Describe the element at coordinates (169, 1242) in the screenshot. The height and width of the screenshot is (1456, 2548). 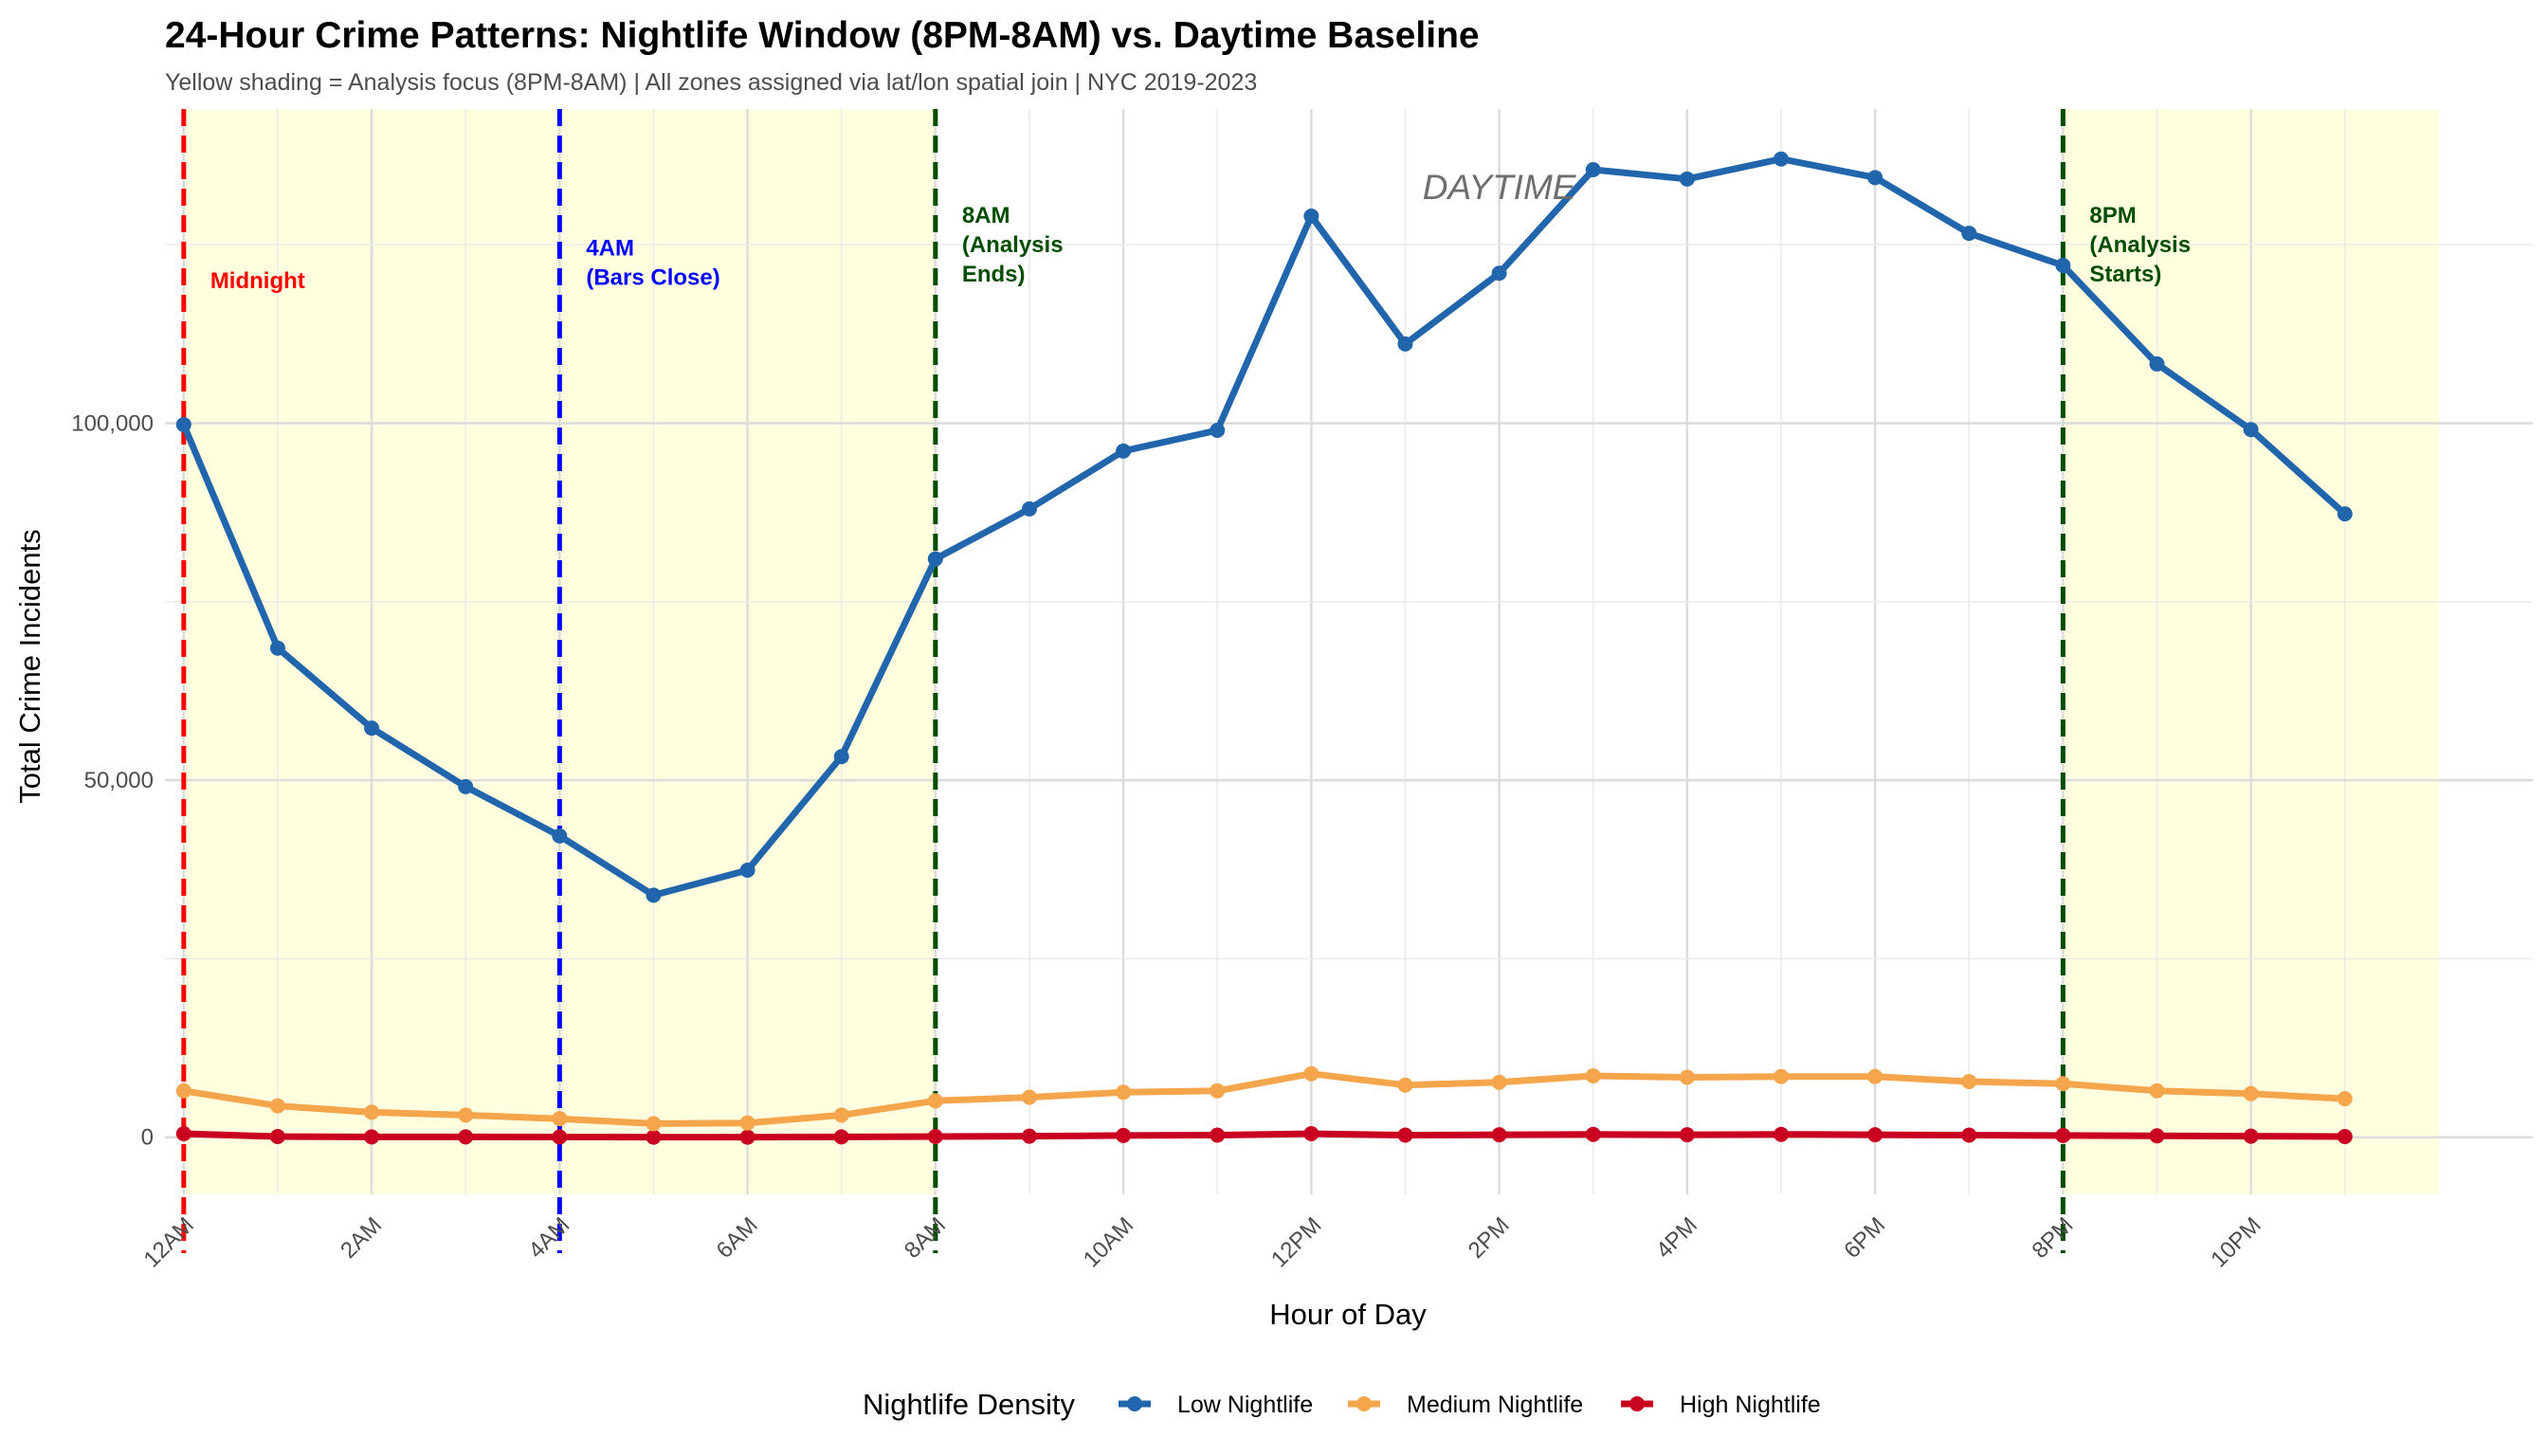
I see `x-tick-label: 12AM` at that location.